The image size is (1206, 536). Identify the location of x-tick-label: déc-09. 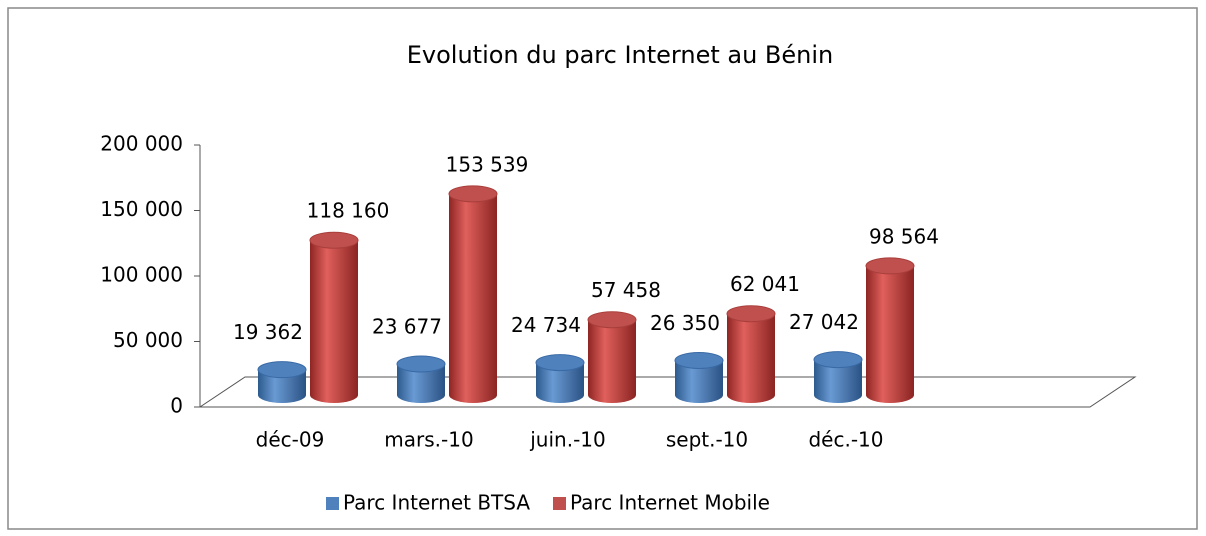
(290, 440).